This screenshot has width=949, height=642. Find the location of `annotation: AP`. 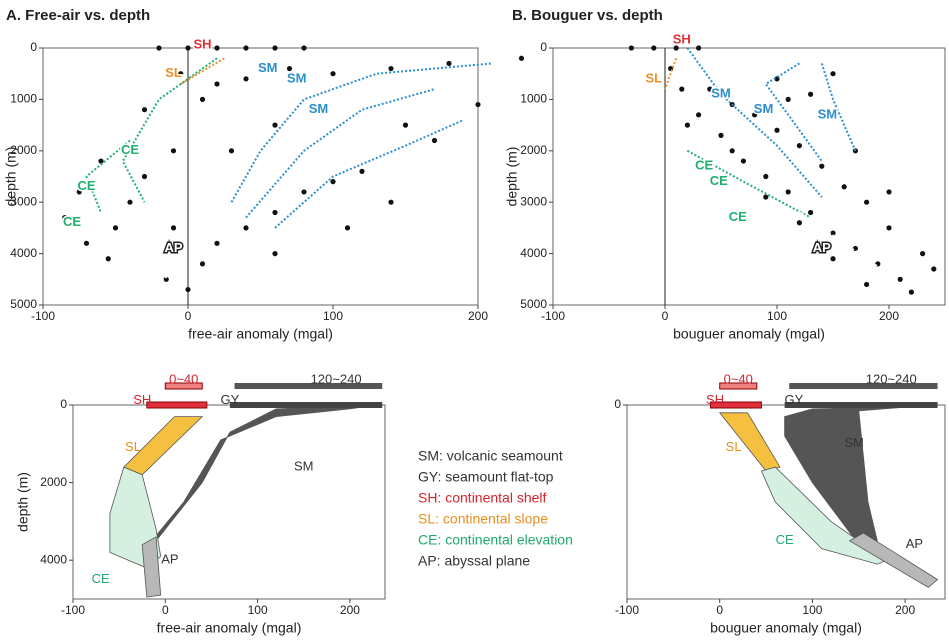

annotation: AP is located at coordinates (173, 247).